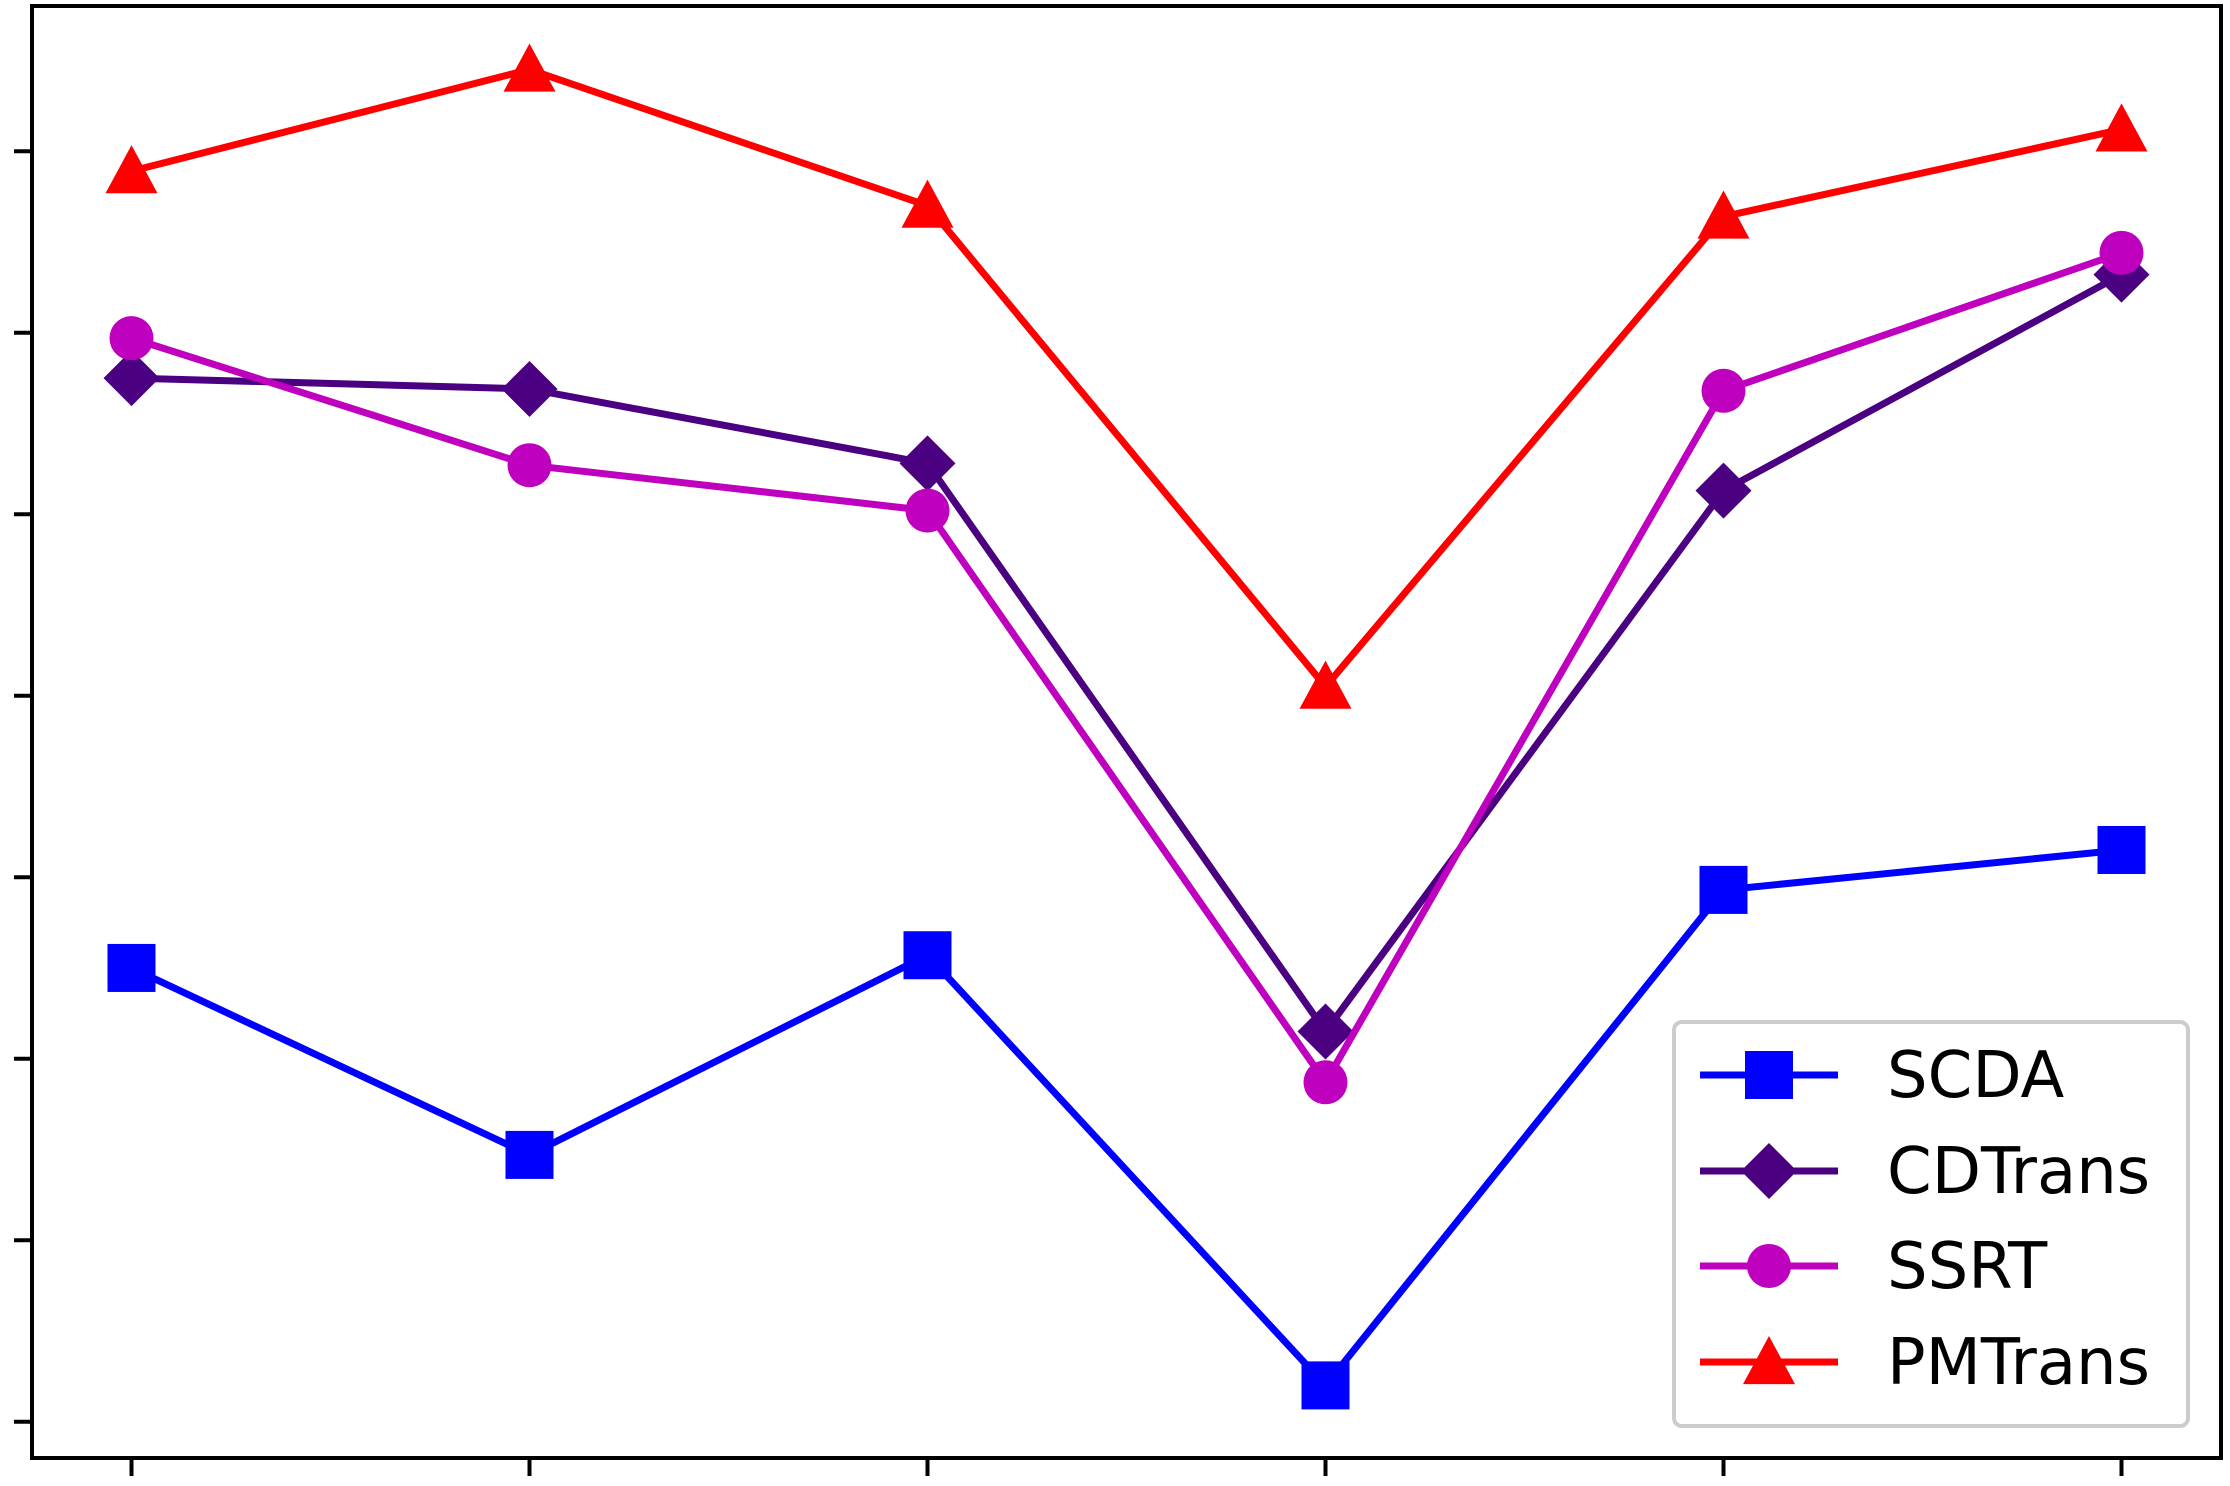 This screenshot has height=1486, width=2230. Describe the element at coordinates (1874, 1267) in the screenshot. I see `legend-entry-ssrt: SSRT` at that location.